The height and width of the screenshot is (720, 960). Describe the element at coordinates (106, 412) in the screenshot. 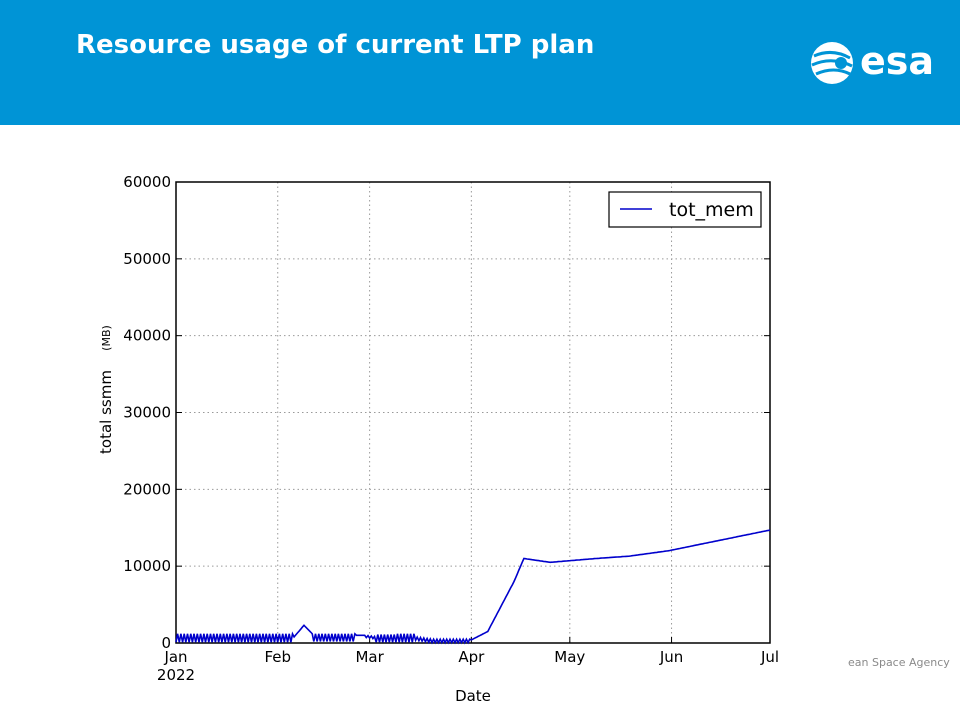

I see `y-axis-label: total ssmm` at that location.